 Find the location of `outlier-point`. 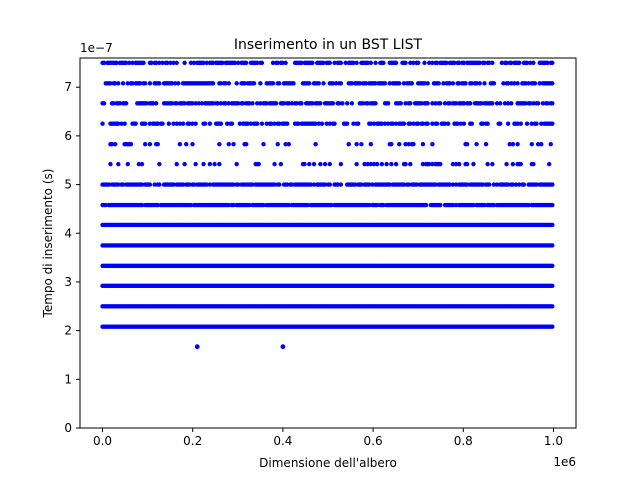

outlier-point is located at coordinates (283, 347).